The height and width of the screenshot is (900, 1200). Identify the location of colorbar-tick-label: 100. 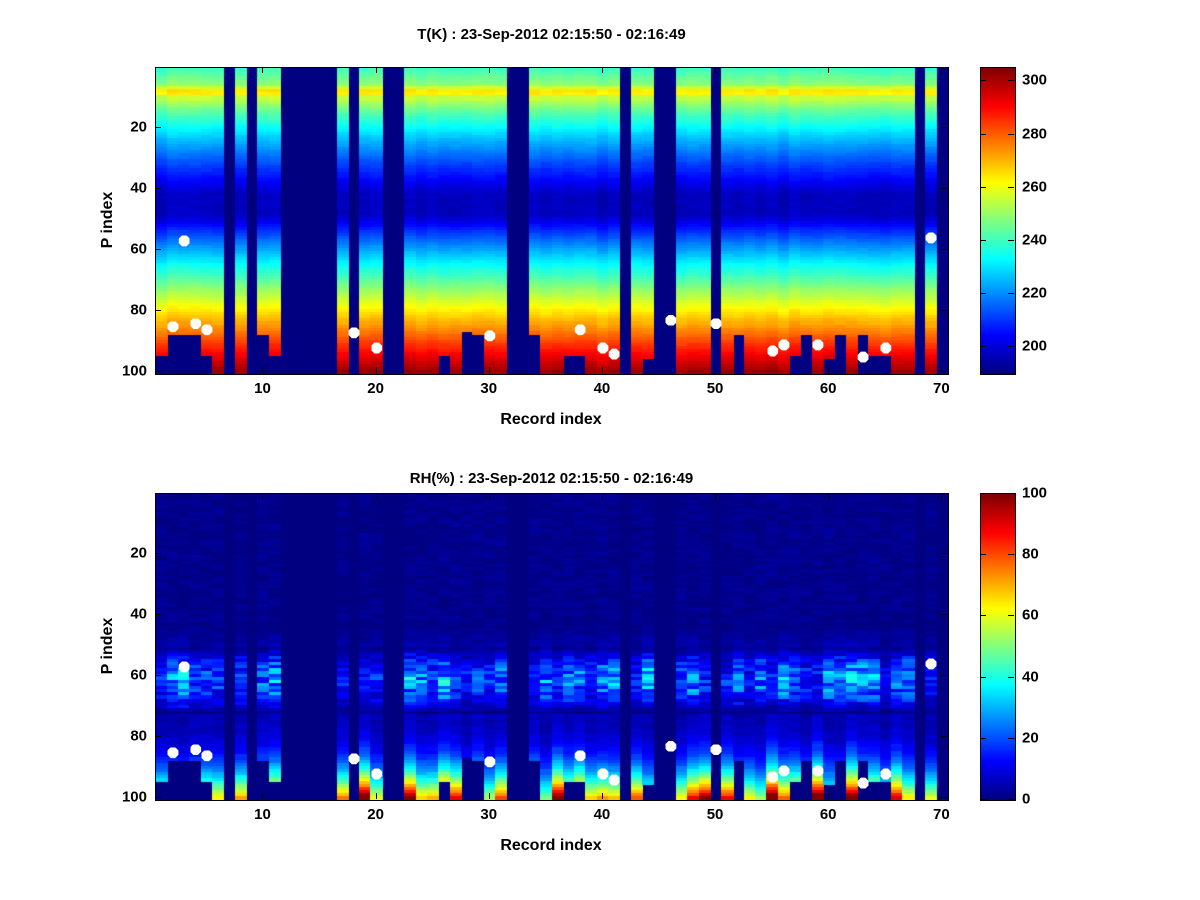
(1035, 493).